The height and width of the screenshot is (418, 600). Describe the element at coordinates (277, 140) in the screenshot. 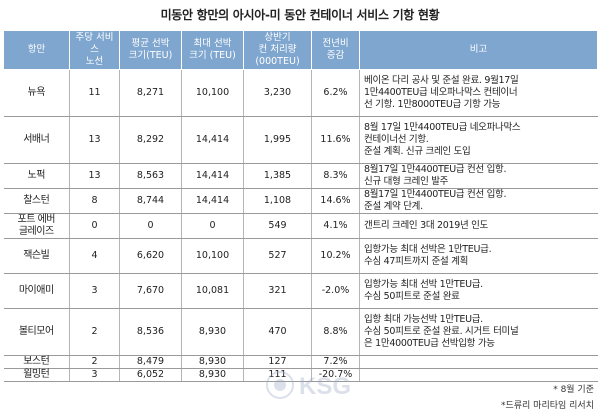

I see `volume-cell: 1,995` at that location.